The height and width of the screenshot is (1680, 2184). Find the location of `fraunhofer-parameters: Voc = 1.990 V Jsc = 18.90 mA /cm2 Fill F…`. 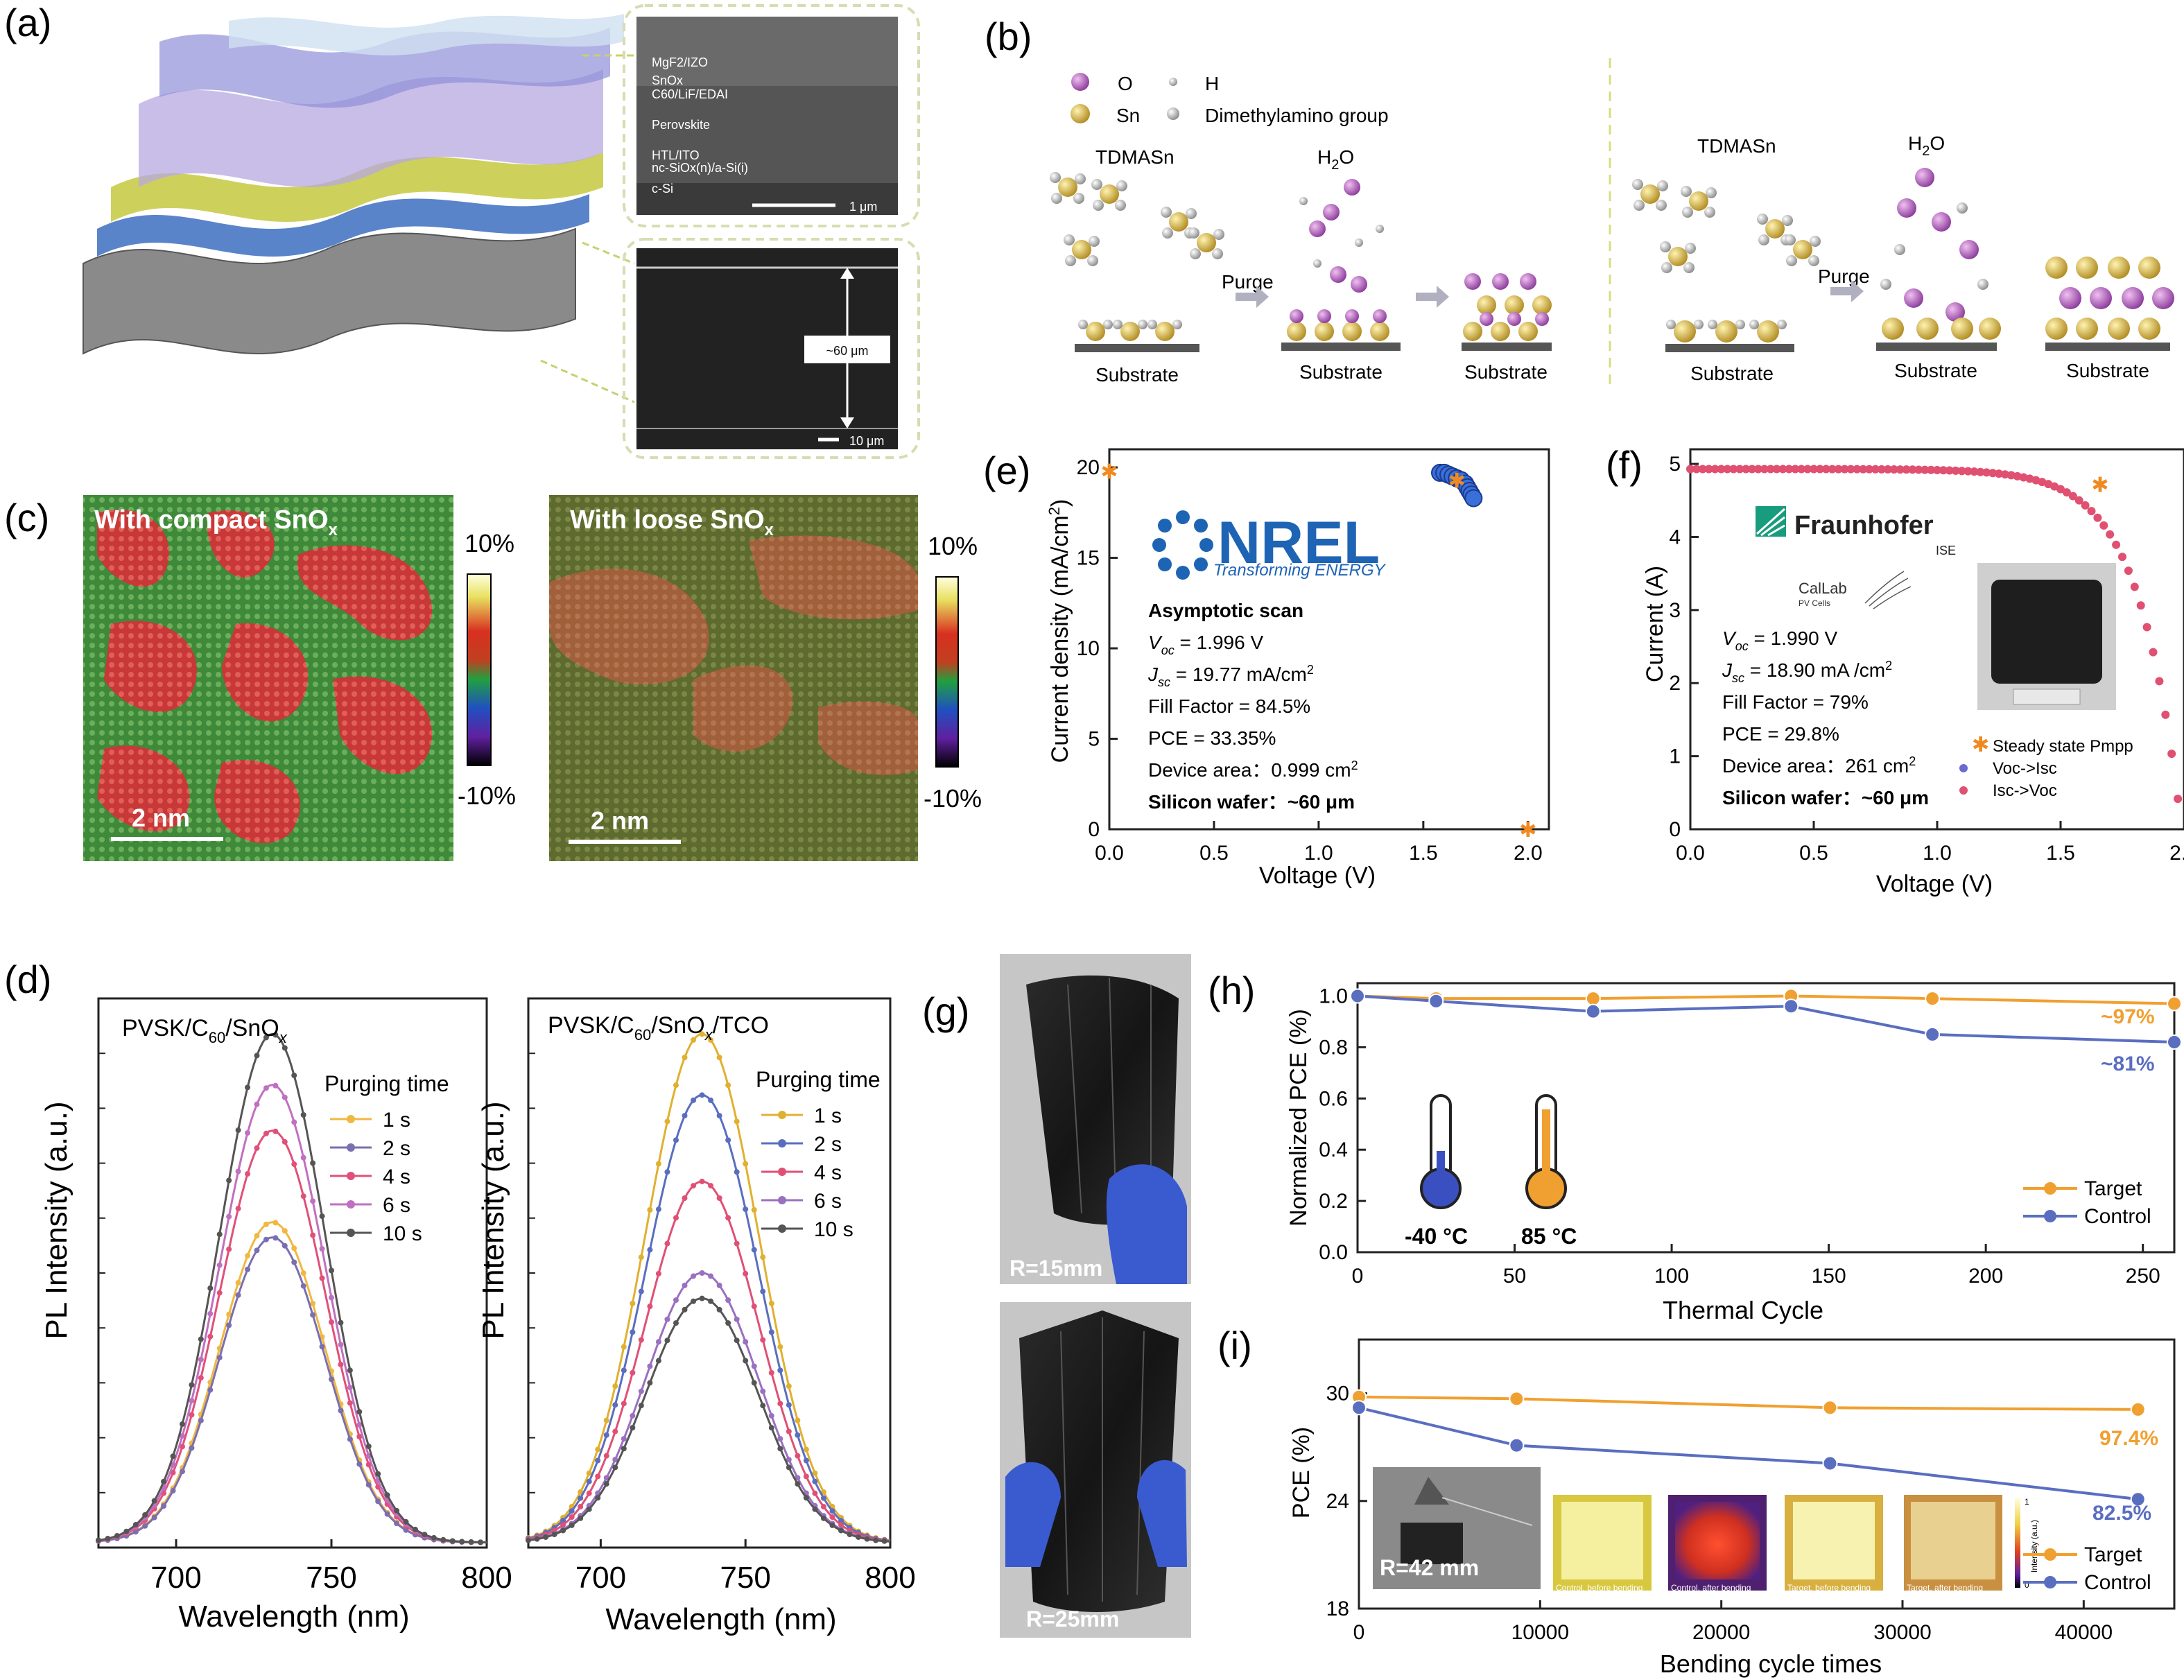

fraunhofer-parameters: Voc = 1.990 V Jsc = 18.90 mA /cm2 Fill F… is located at coordinates (1825, 718).